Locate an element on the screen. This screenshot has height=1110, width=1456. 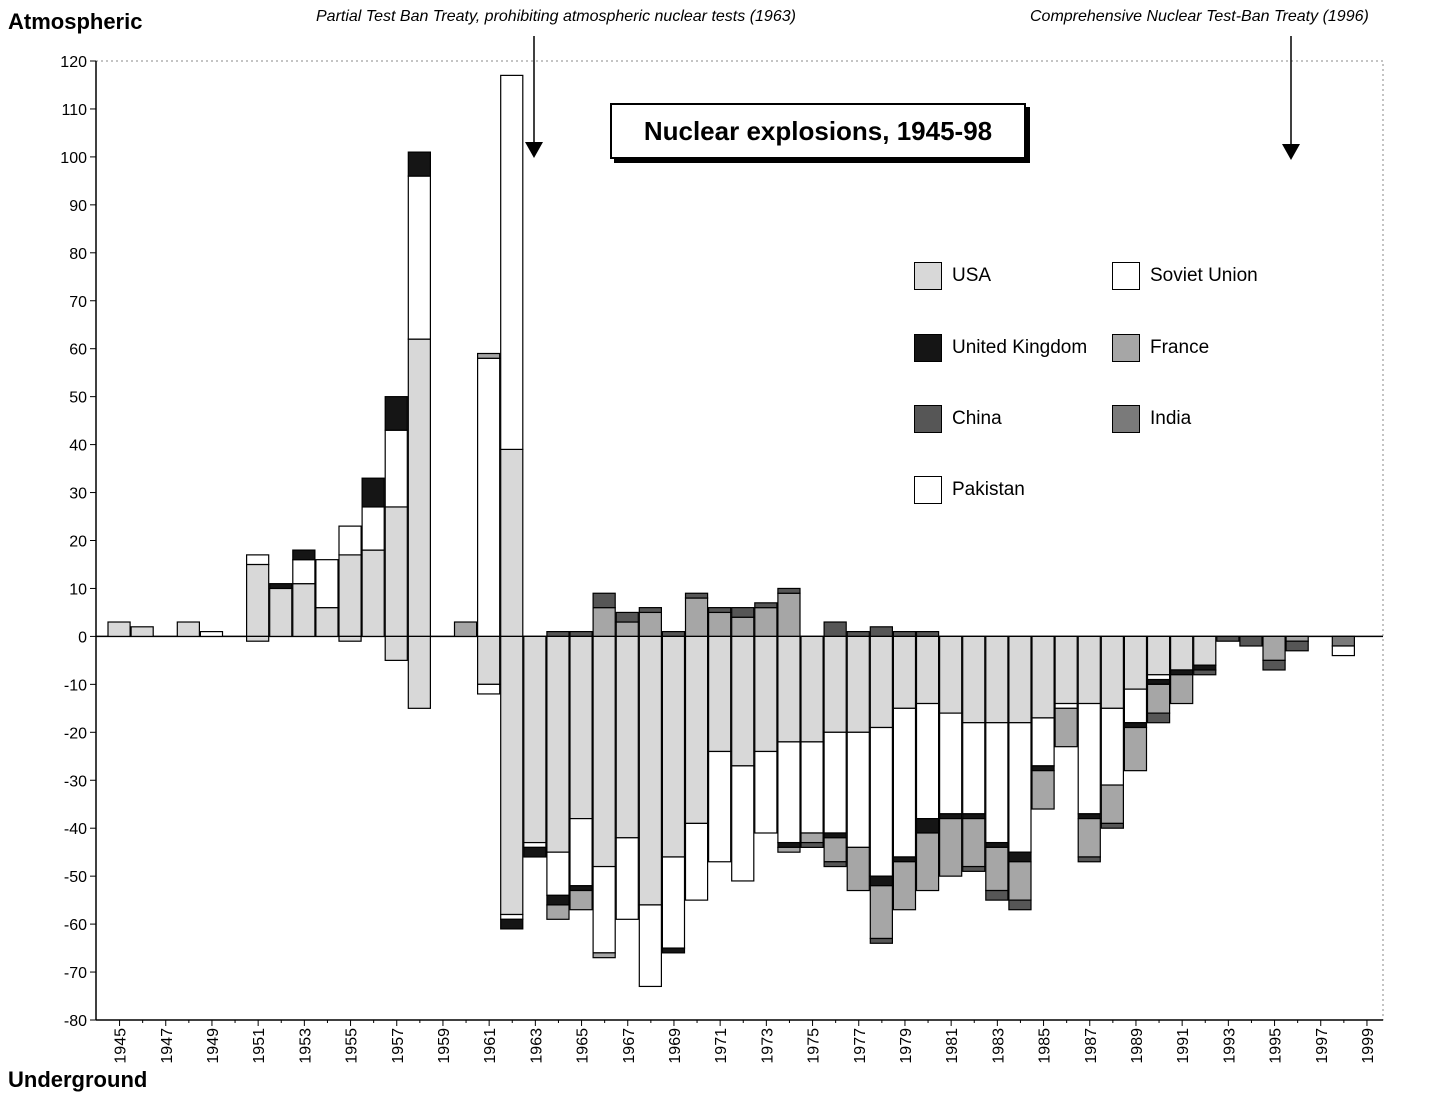
legend-item-soviet-union: Soviet Union is located at coordinates (1185, 276).